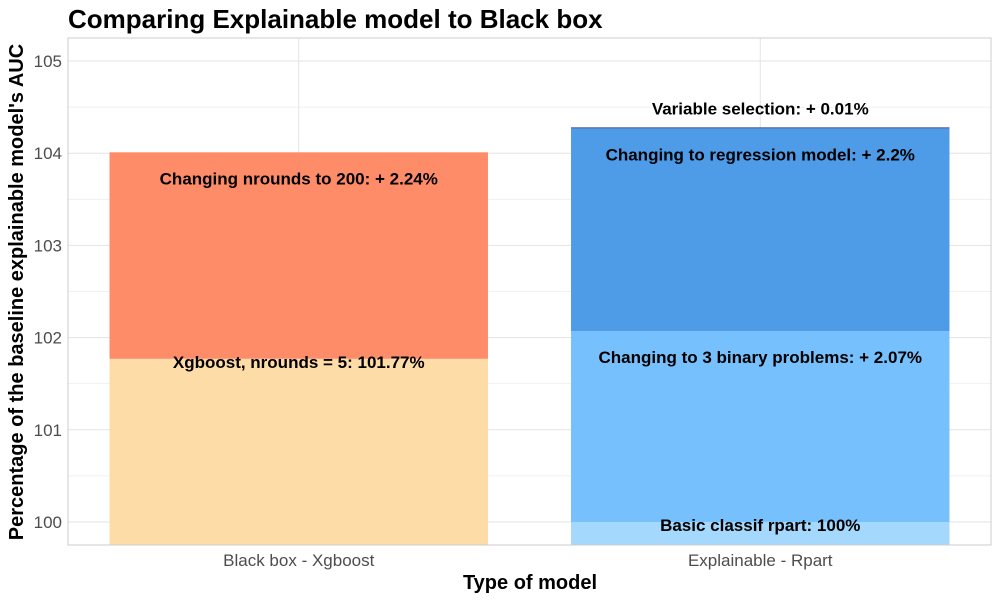 This screenshot has width=1000, height=600. Describe the element at coordinates (528, 560) in the screenshot. I see `x-axis-ticks: Black box - Xgboost Explainable - Rpart` at that location.